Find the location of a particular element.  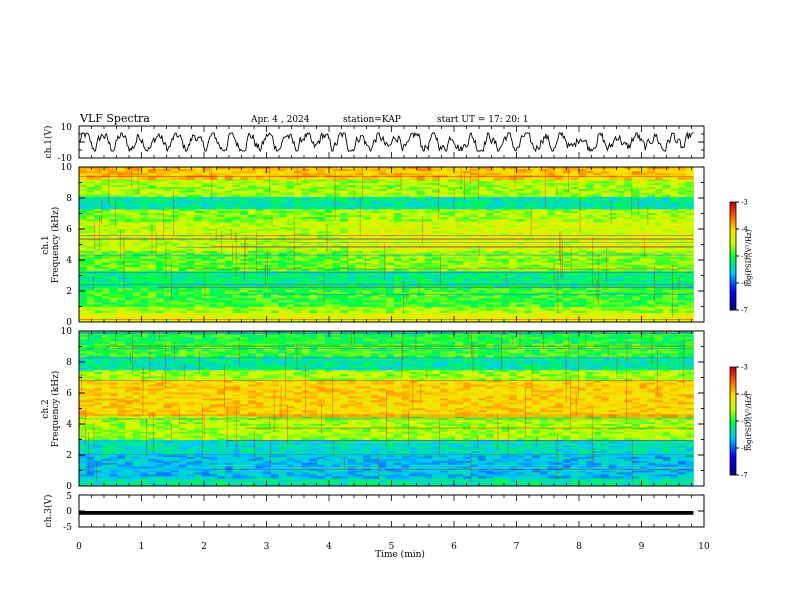

ch1-ytick-top: 10 is located at coordinates (67, 128).